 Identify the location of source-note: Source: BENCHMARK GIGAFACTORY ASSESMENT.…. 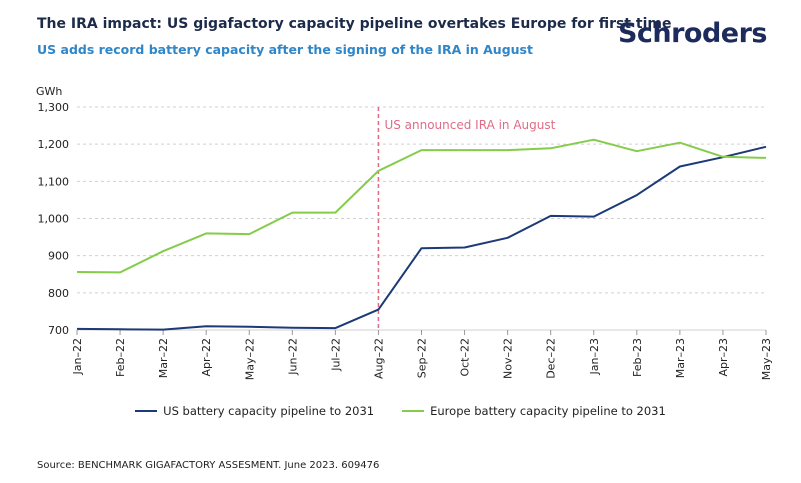
(208, 465).